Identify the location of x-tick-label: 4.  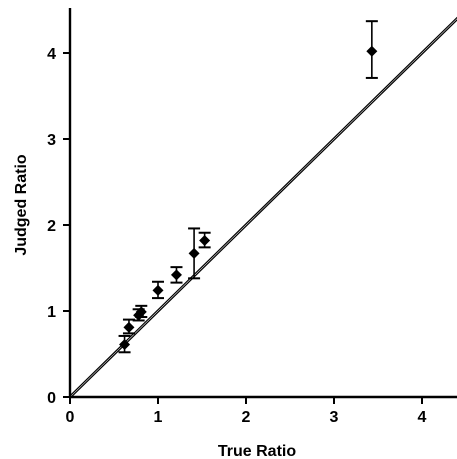
(422, 417).